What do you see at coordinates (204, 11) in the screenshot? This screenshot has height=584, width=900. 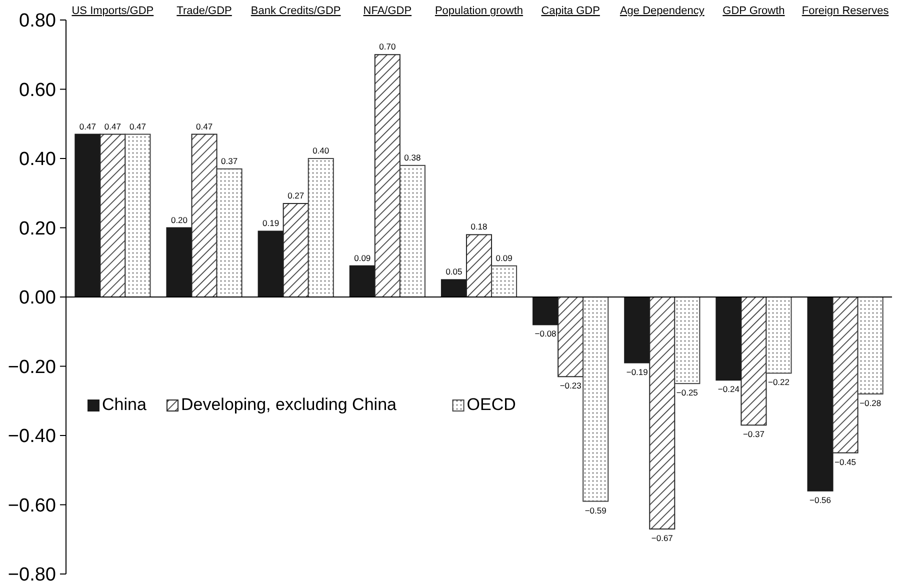 I see `x-tick-label: Trade/GDP` at bounding box center [204, 11].